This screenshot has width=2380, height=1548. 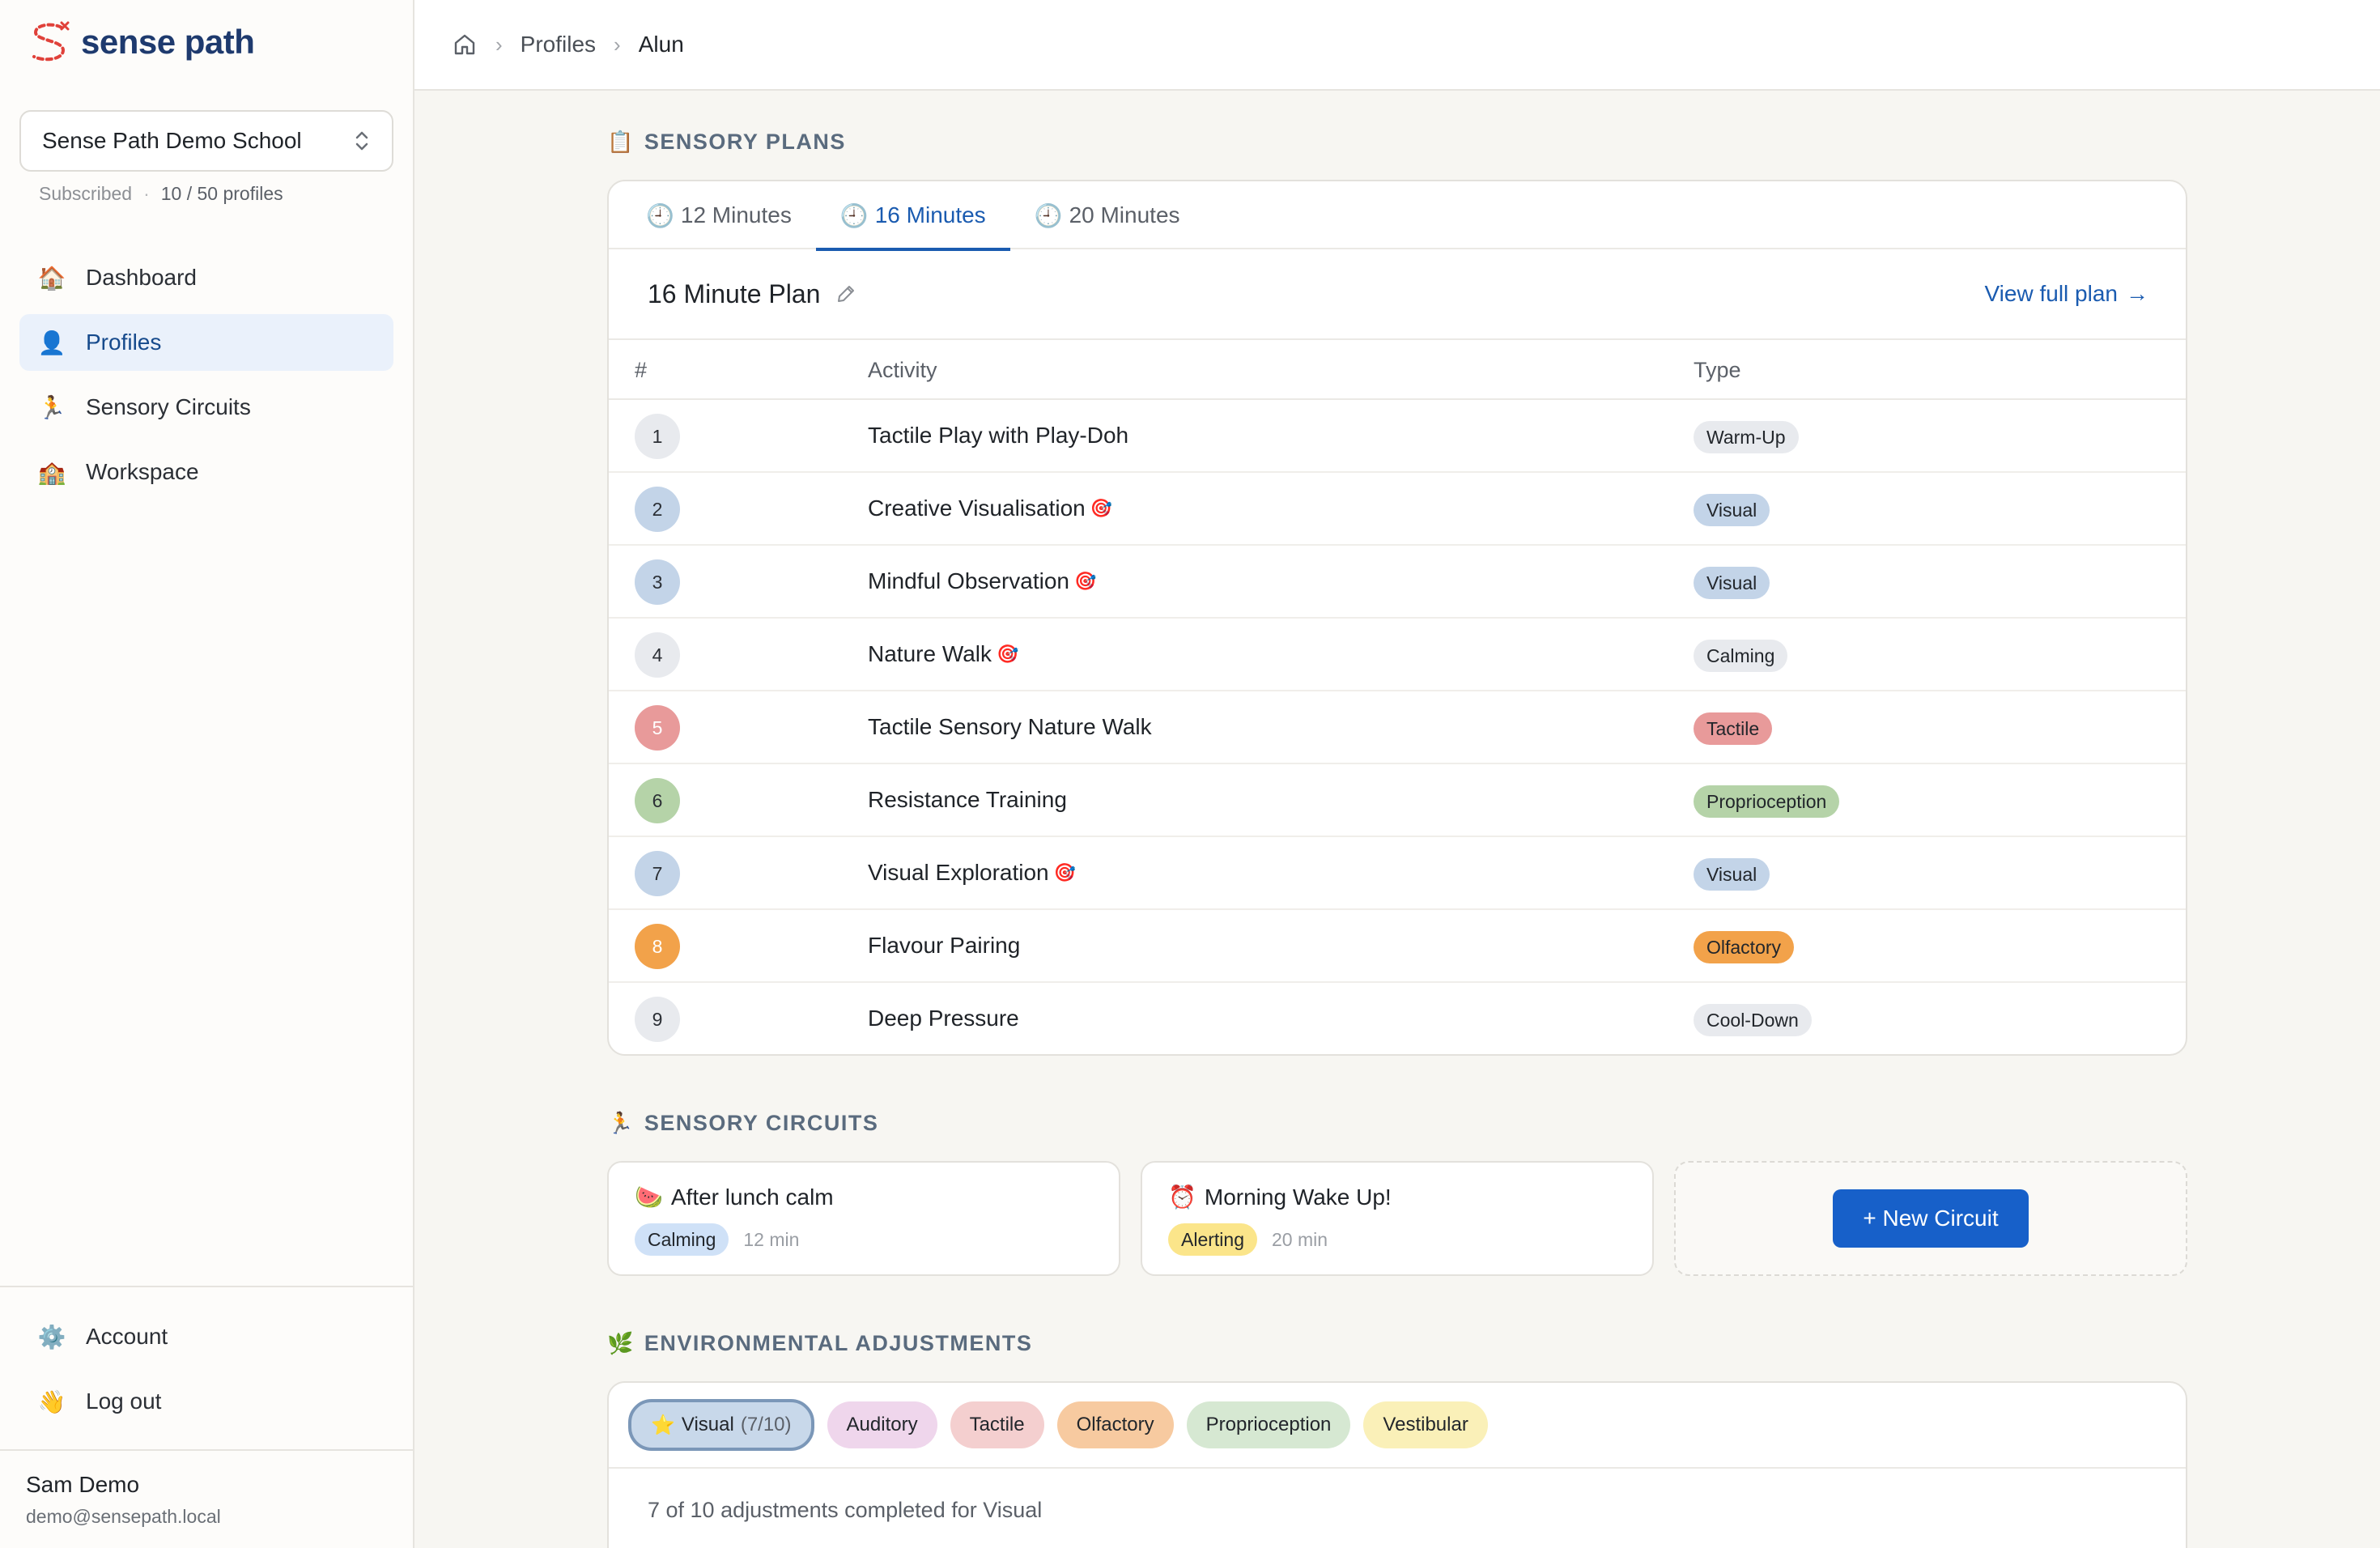 What do you see at coordinates (51, 278) in the screenshot?
I see `house-icon: 🏠` at bounding box center [51, 278].